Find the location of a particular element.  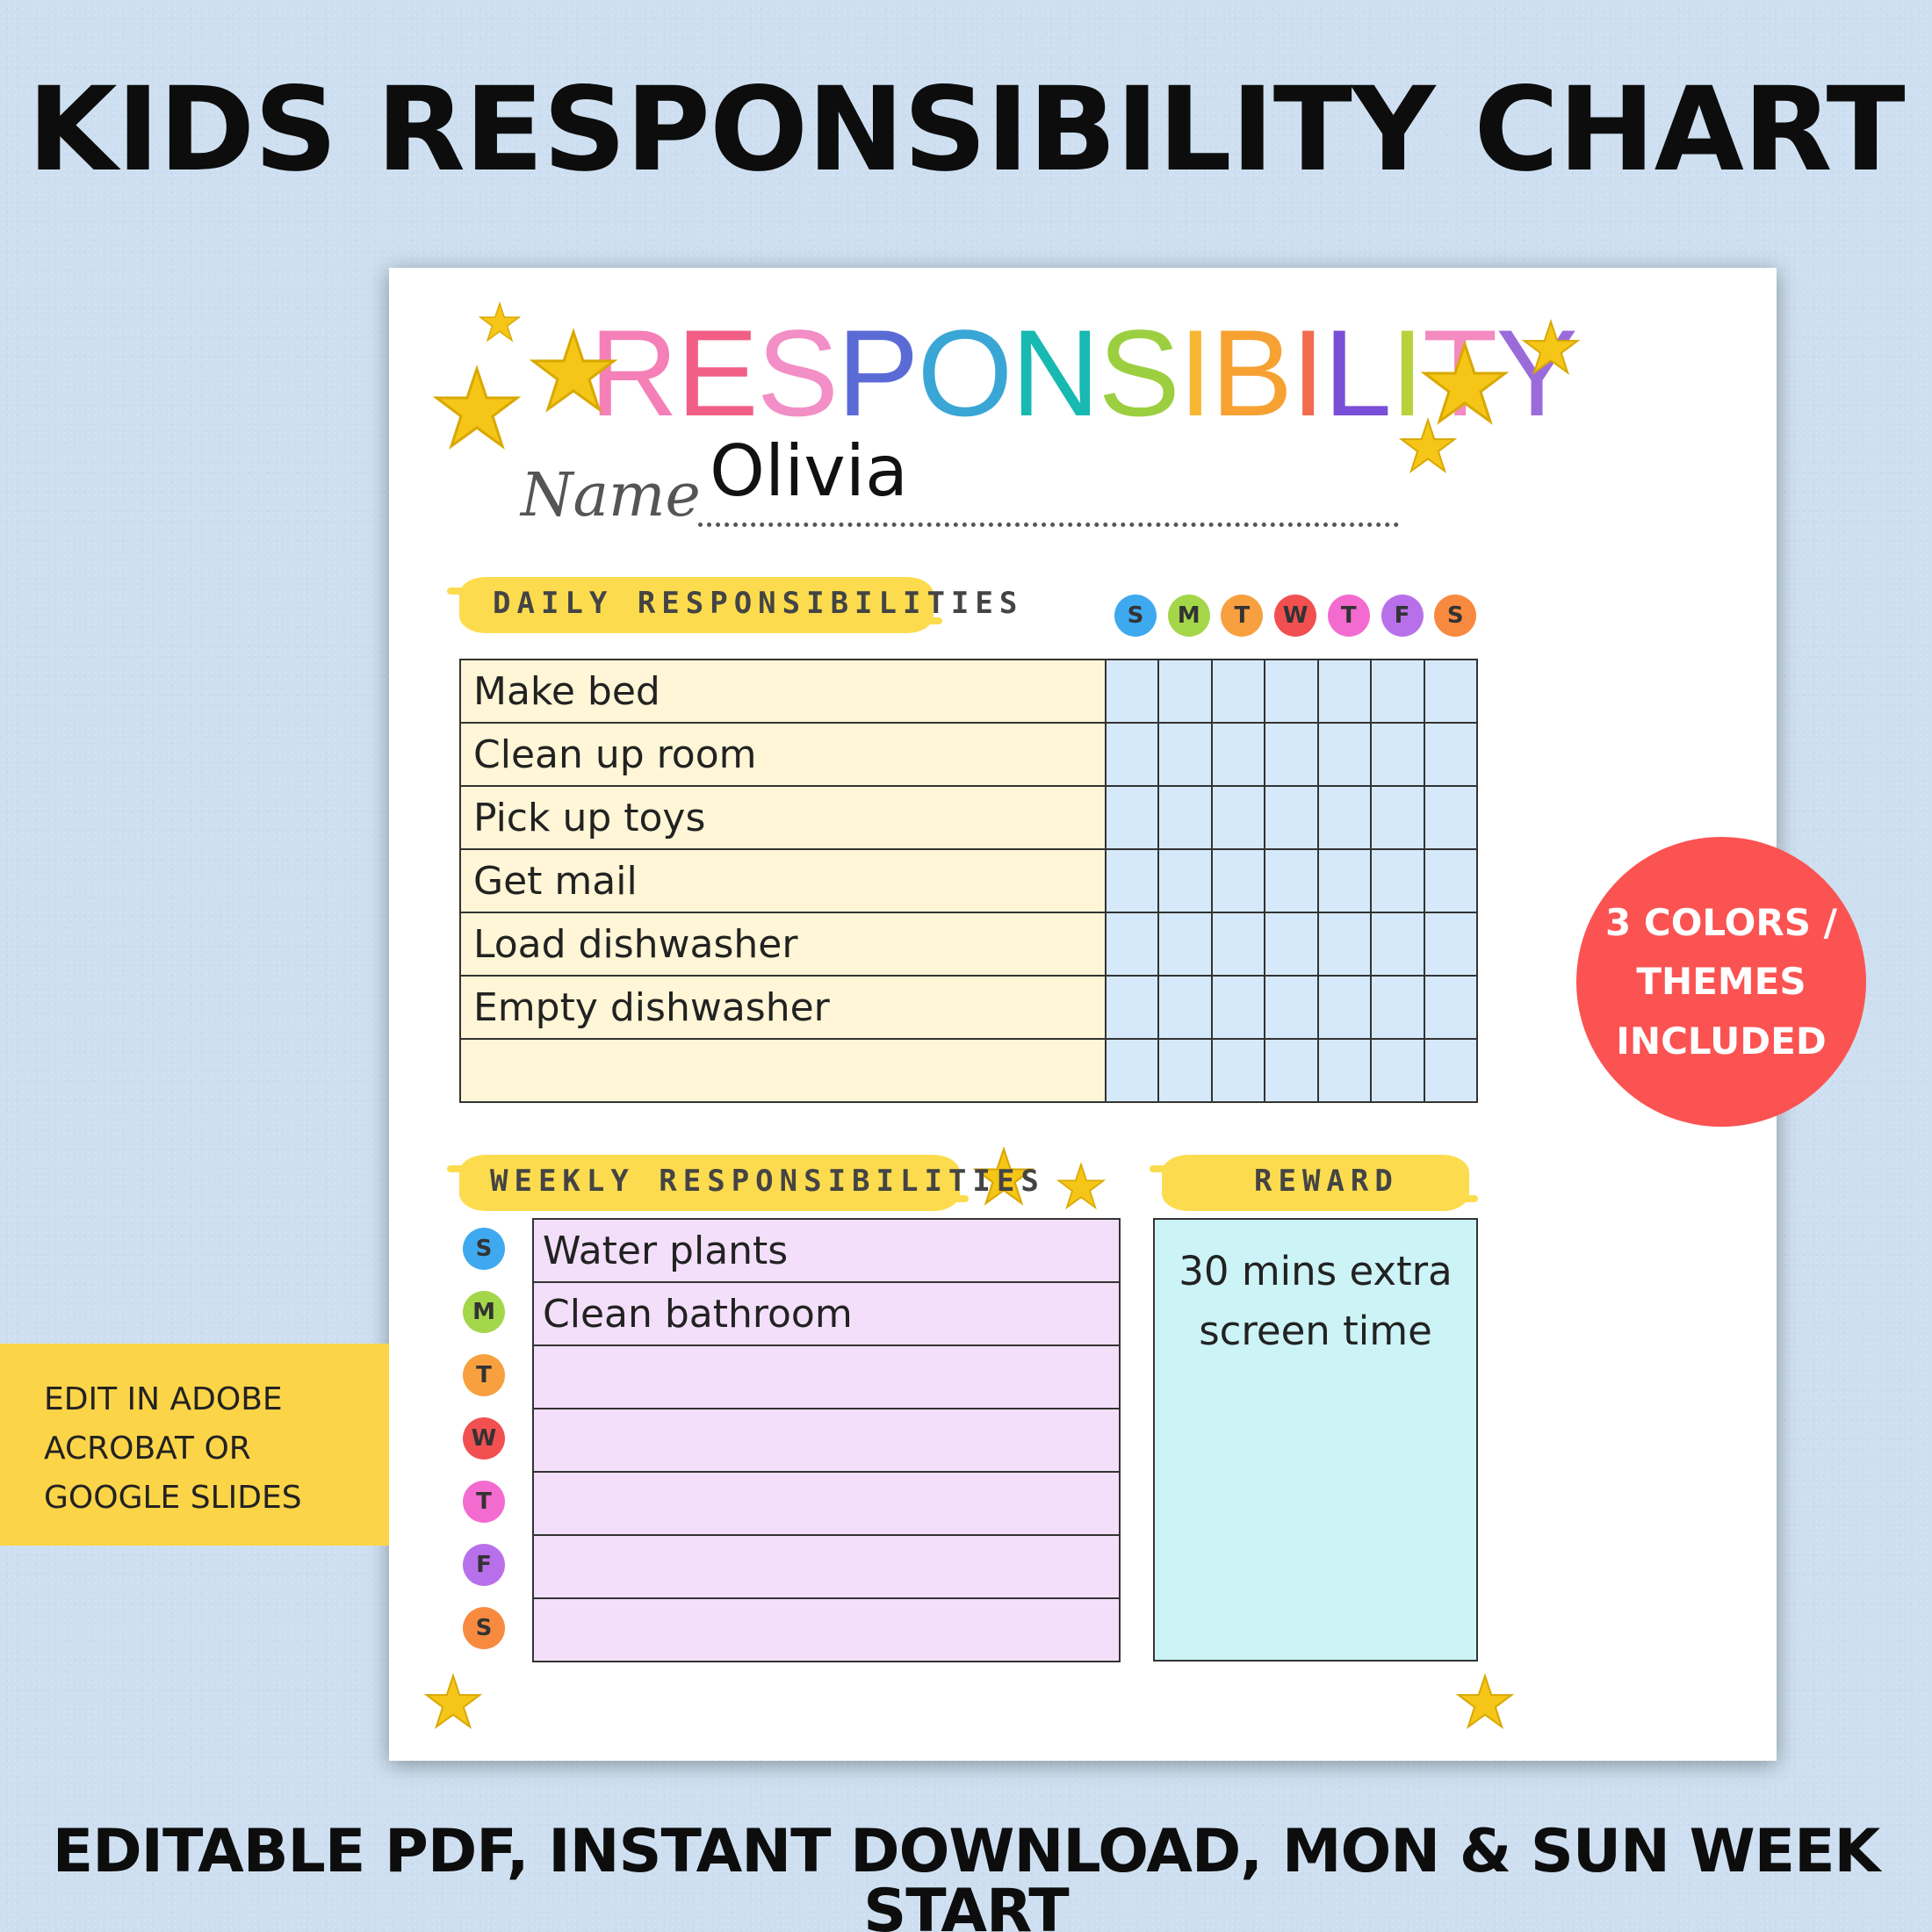

daily-task-cell: Make bed is located at coordinates (783, 691).